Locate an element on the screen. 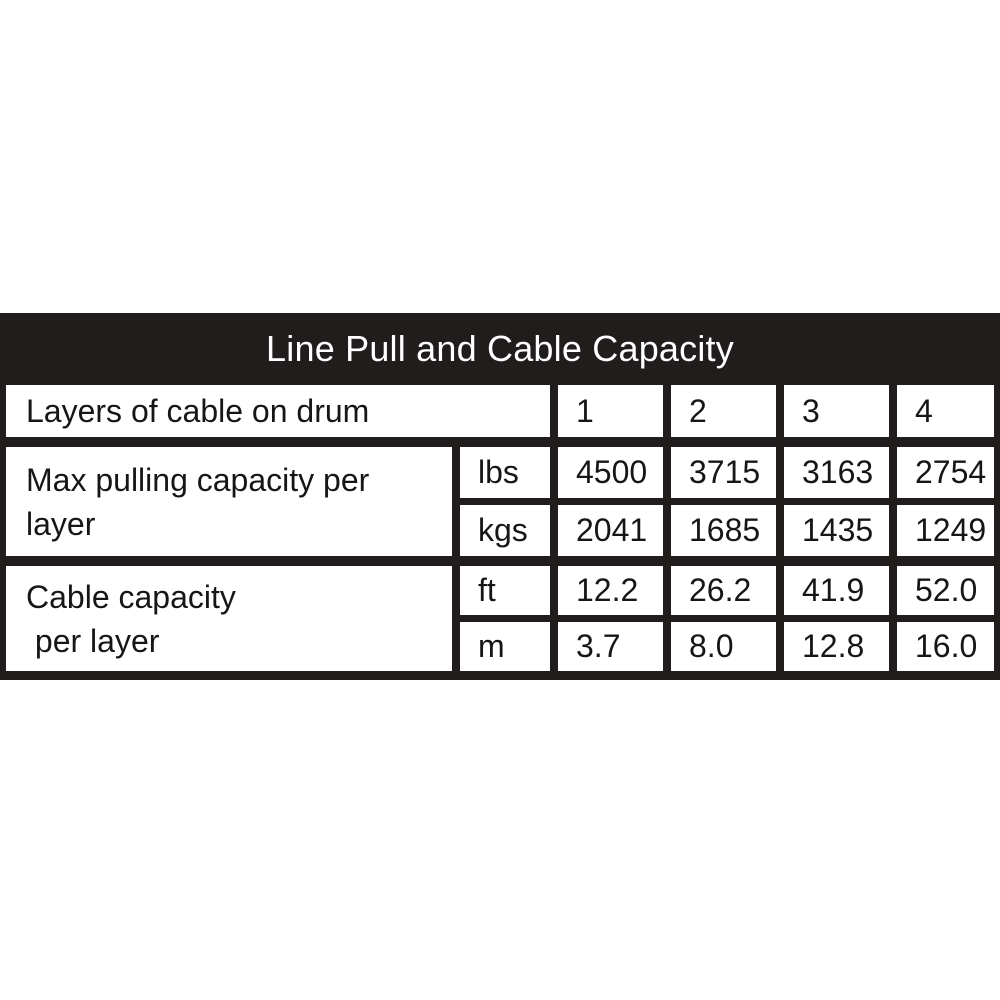 The height and width of the screenshot is (1000, 1000). table-title: Line Pull and Cable Capacity is located at coordinates (500, 348).